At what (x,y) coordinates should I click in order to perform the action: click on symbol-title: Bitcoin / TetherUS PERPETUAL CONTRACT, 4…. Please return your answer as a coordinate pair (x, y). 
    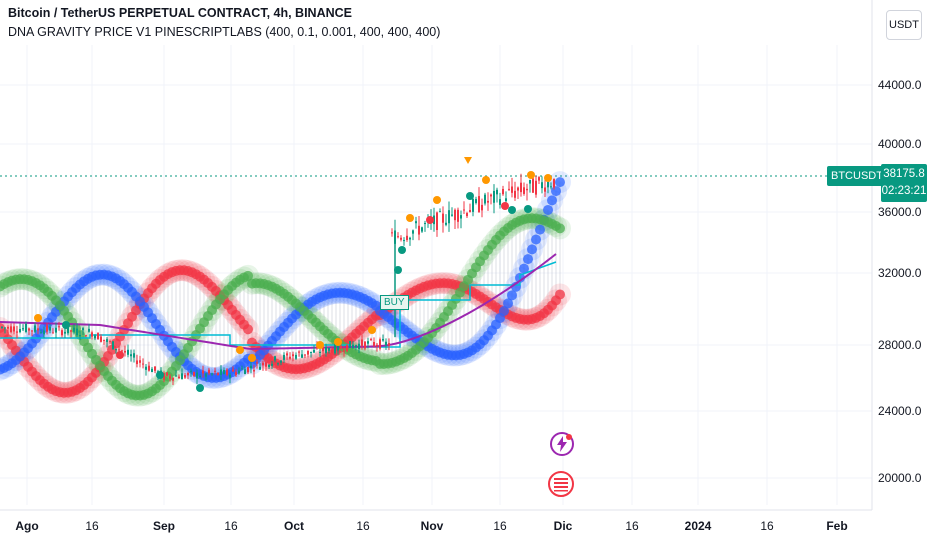
    Looking at the image, I should click on (180, 13).